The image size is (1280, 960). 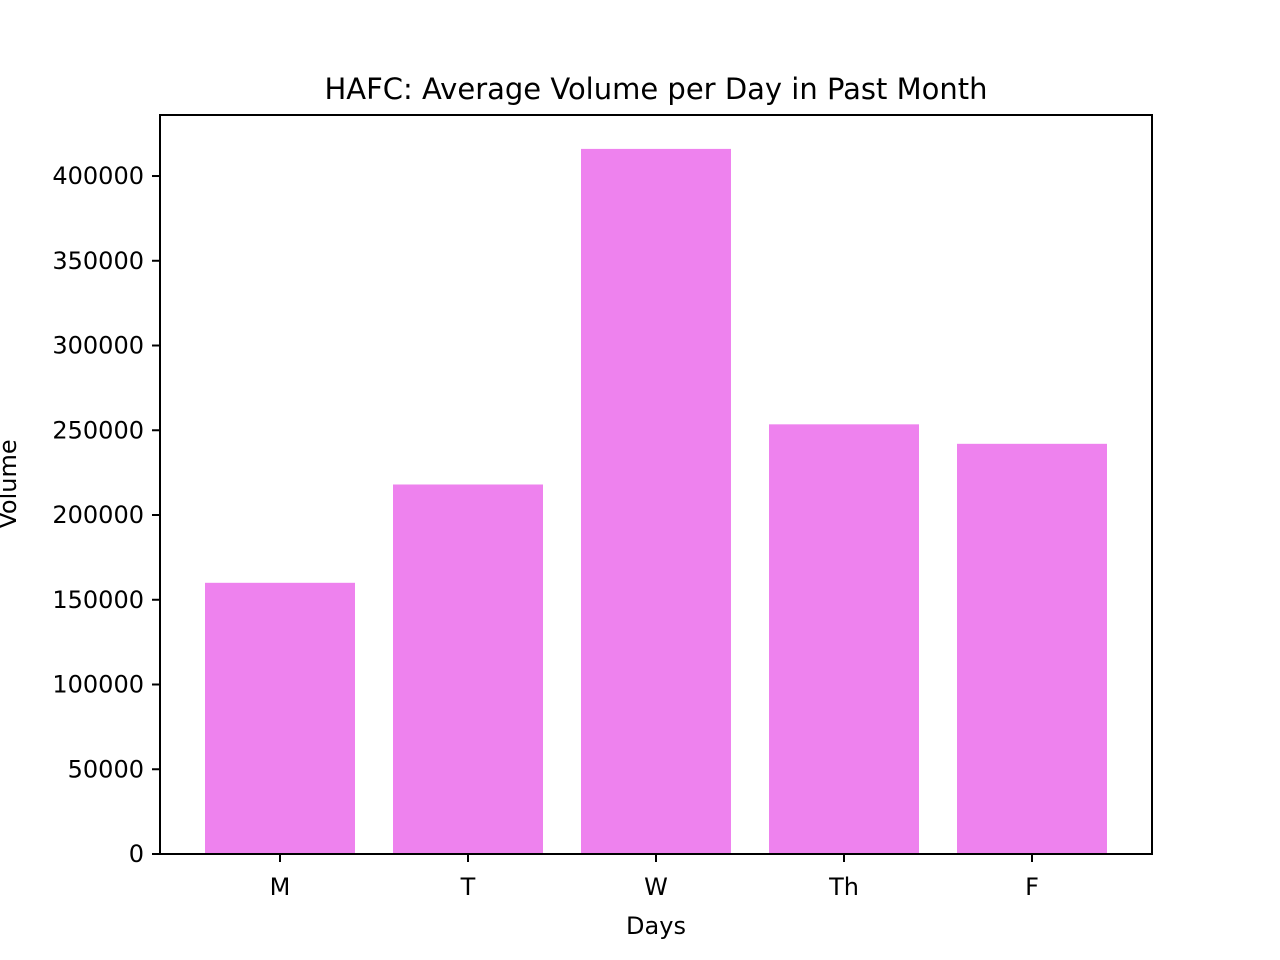 What do you see at coordinates (98, 430) in the screenshot?
I see `y-tick-label: 250000` at bounding box center [98, 430].